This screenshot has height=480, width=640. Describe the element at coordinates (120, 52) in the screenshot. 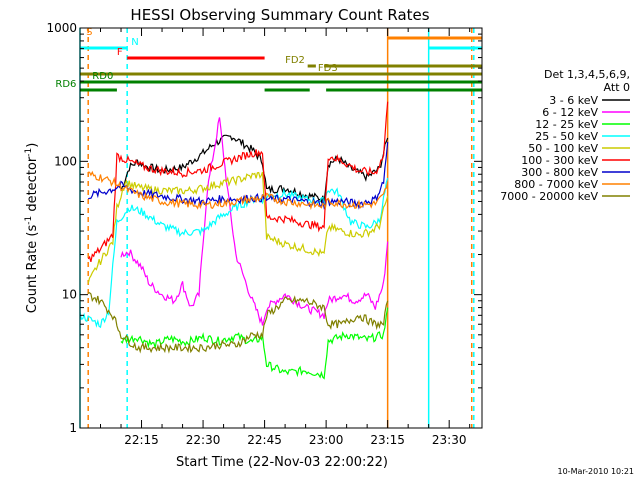

I see `flag-label-f: F` at that location.